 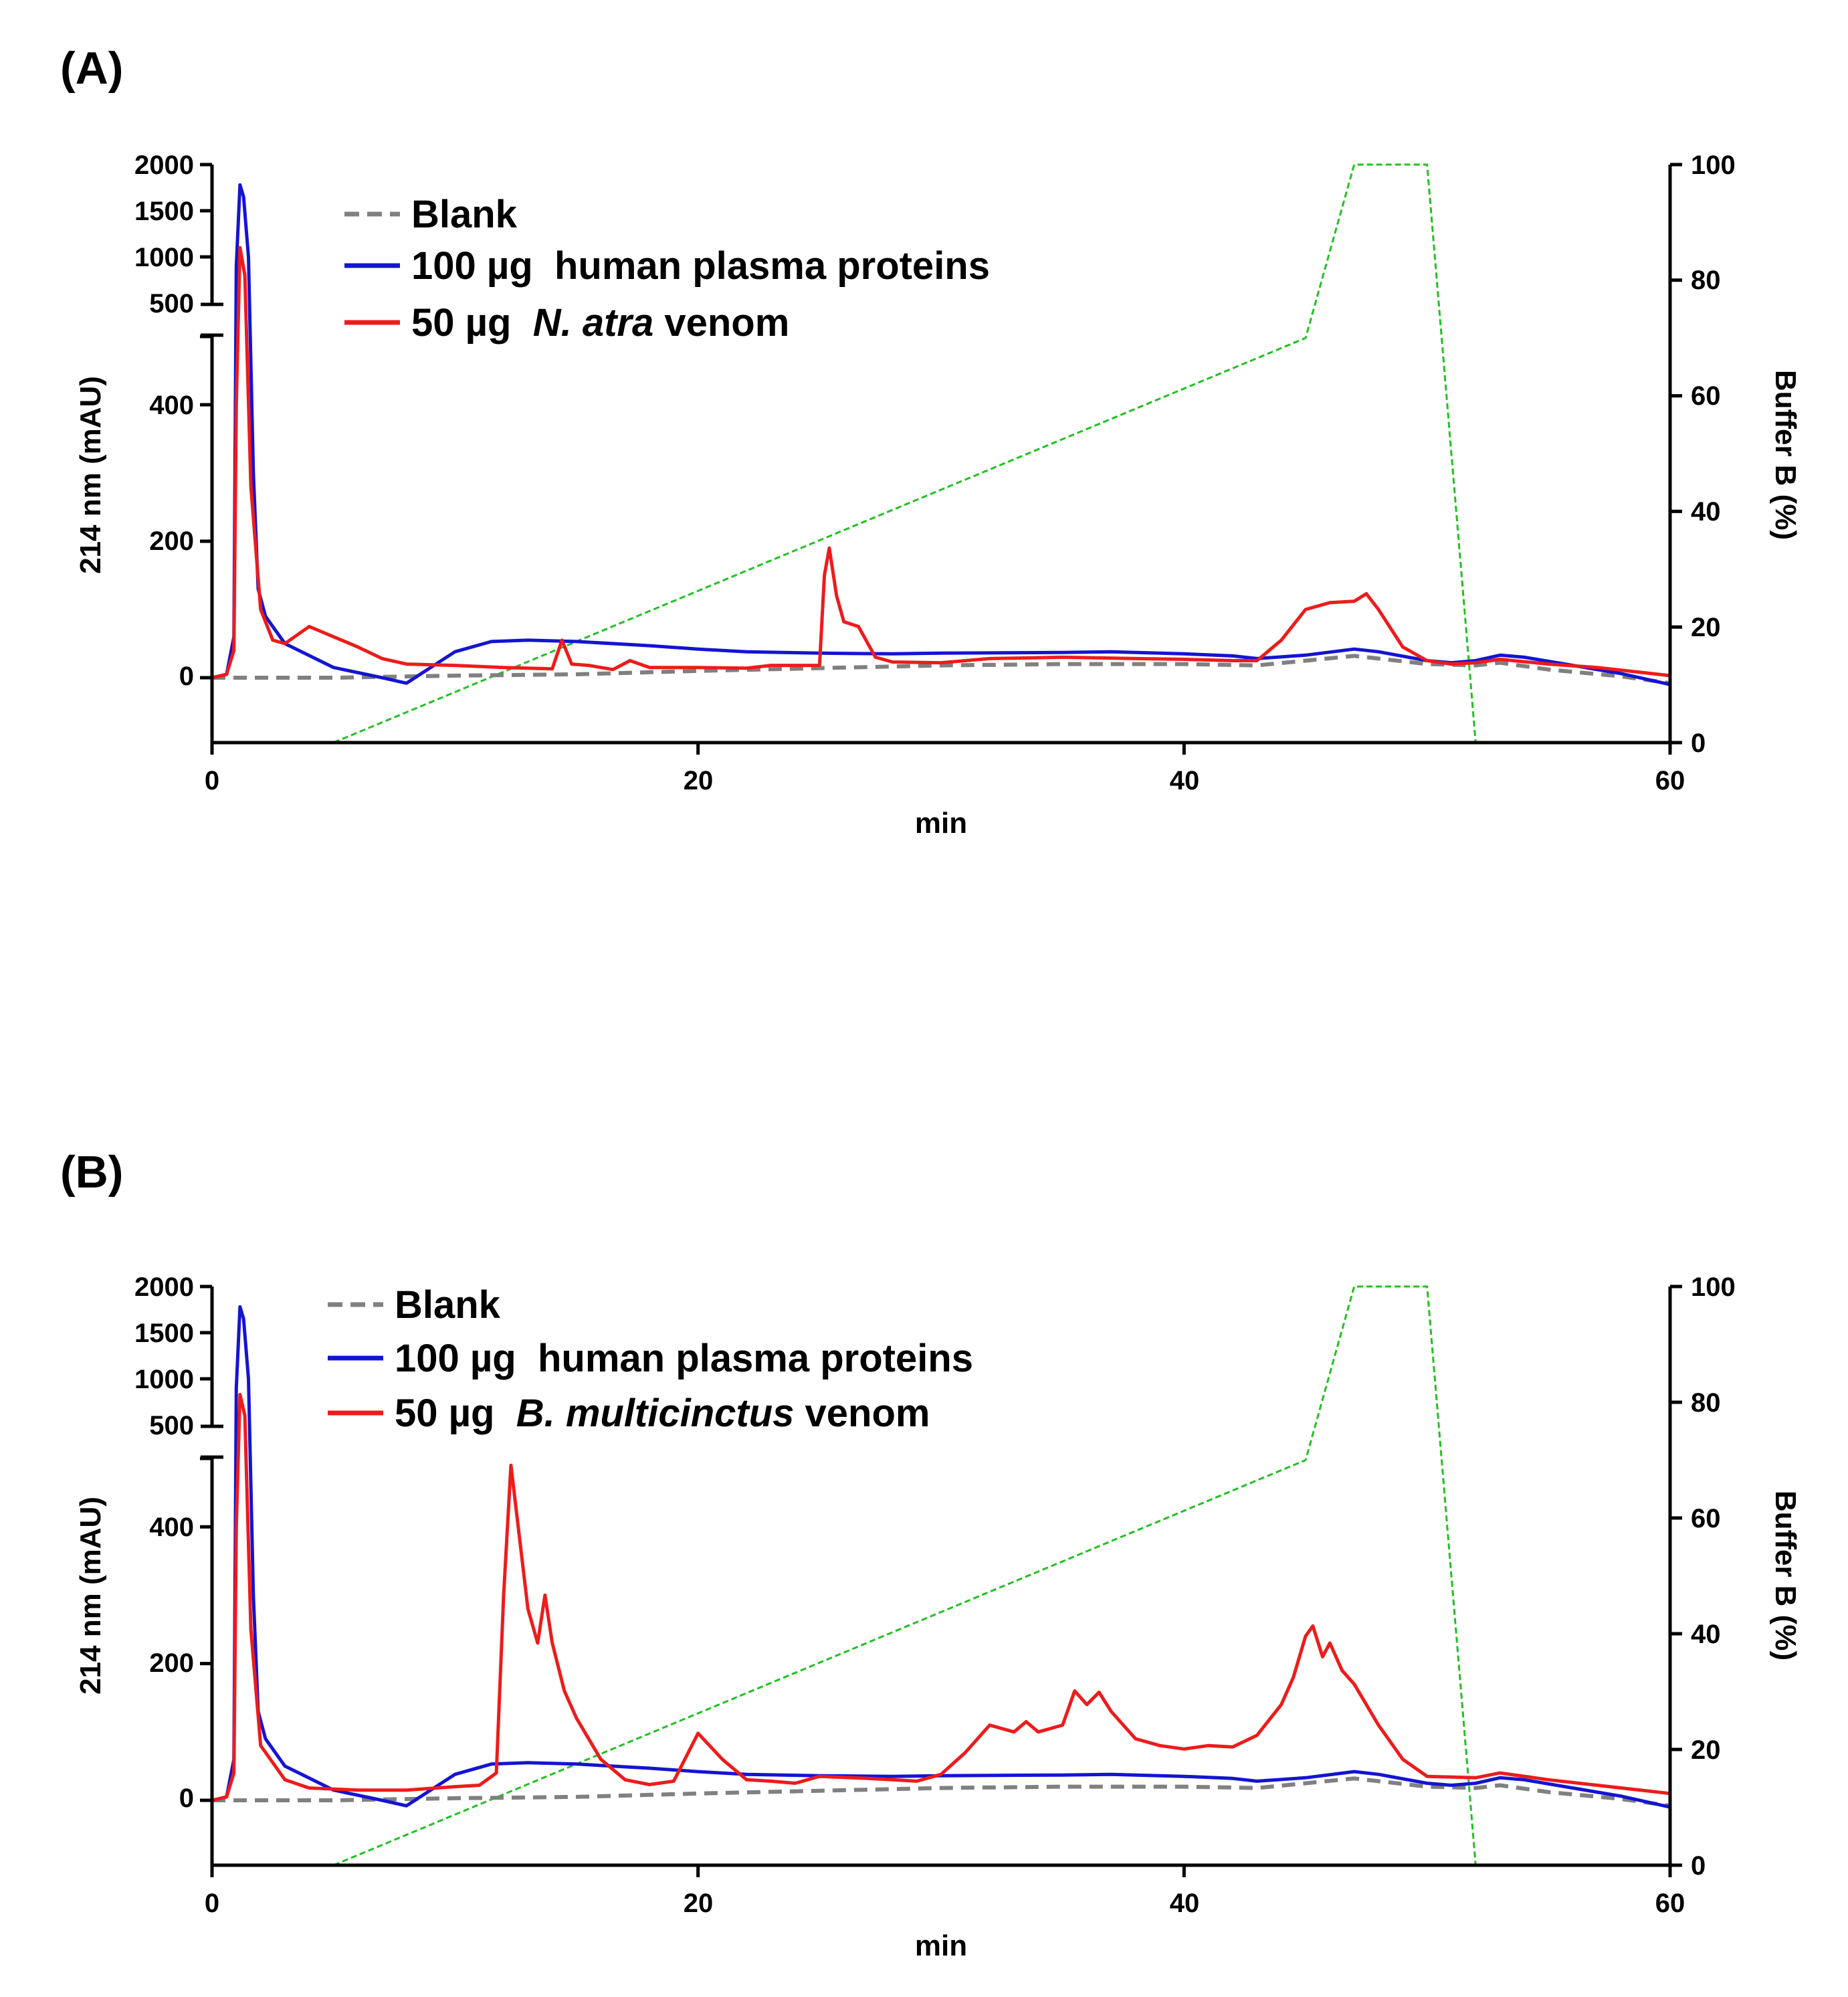 I want to click on legend-label-venom: 50 µg N. atra venom, so click(x=600, y=323).